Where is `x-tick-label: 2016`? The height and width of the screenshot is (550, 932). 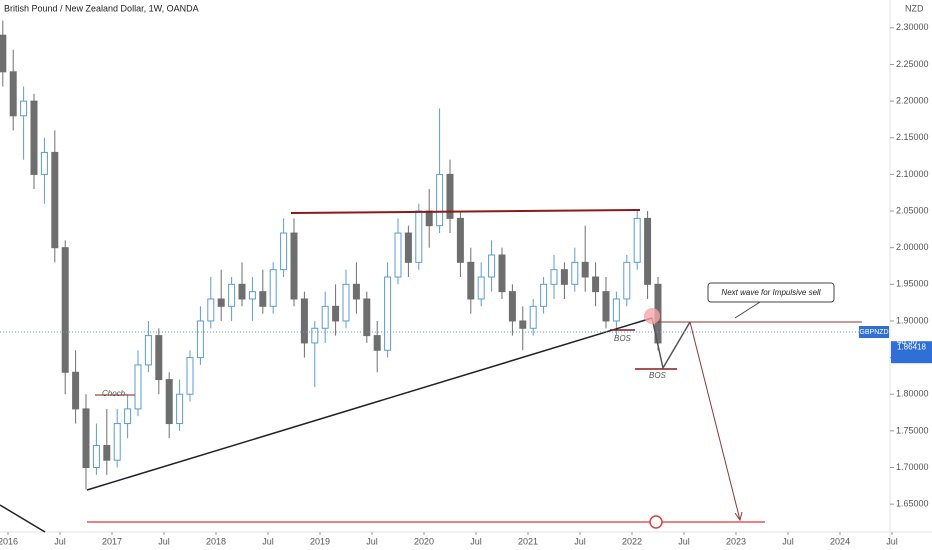 x-tick-label: 2016 is located at coordinates (9, 541).